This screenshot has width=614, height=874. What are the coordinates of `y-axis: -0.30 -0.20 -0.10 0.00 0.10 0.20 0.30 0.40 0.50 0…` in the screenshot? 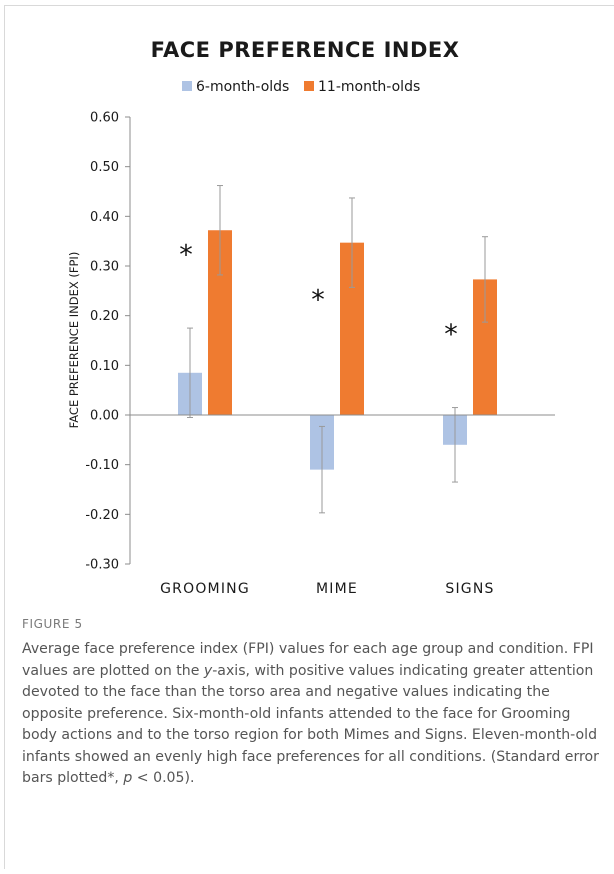 It's located at (108, 342).